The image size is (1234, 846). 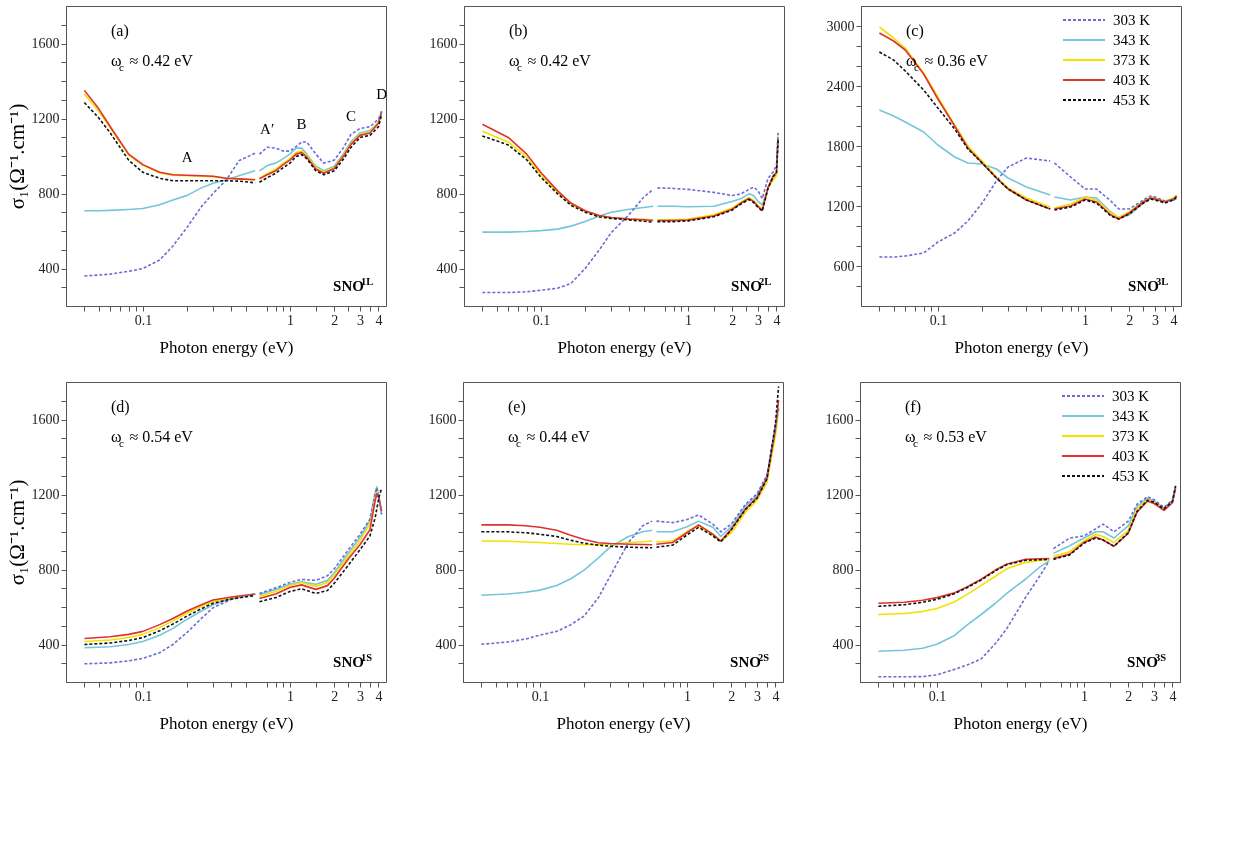 I want to click on annotation: (b), so click(x=518, y=31).